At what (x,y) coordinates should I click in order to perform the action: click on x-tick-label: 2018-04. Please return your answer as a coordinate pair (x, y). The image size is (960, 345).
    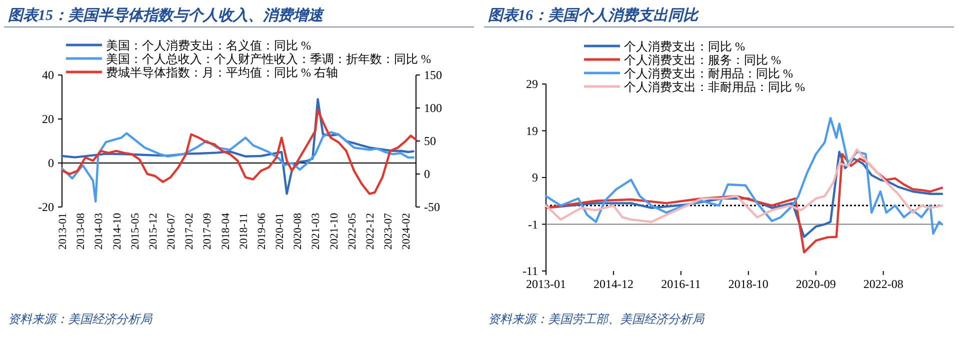
    Looking at the image, I should click on (226, 231).